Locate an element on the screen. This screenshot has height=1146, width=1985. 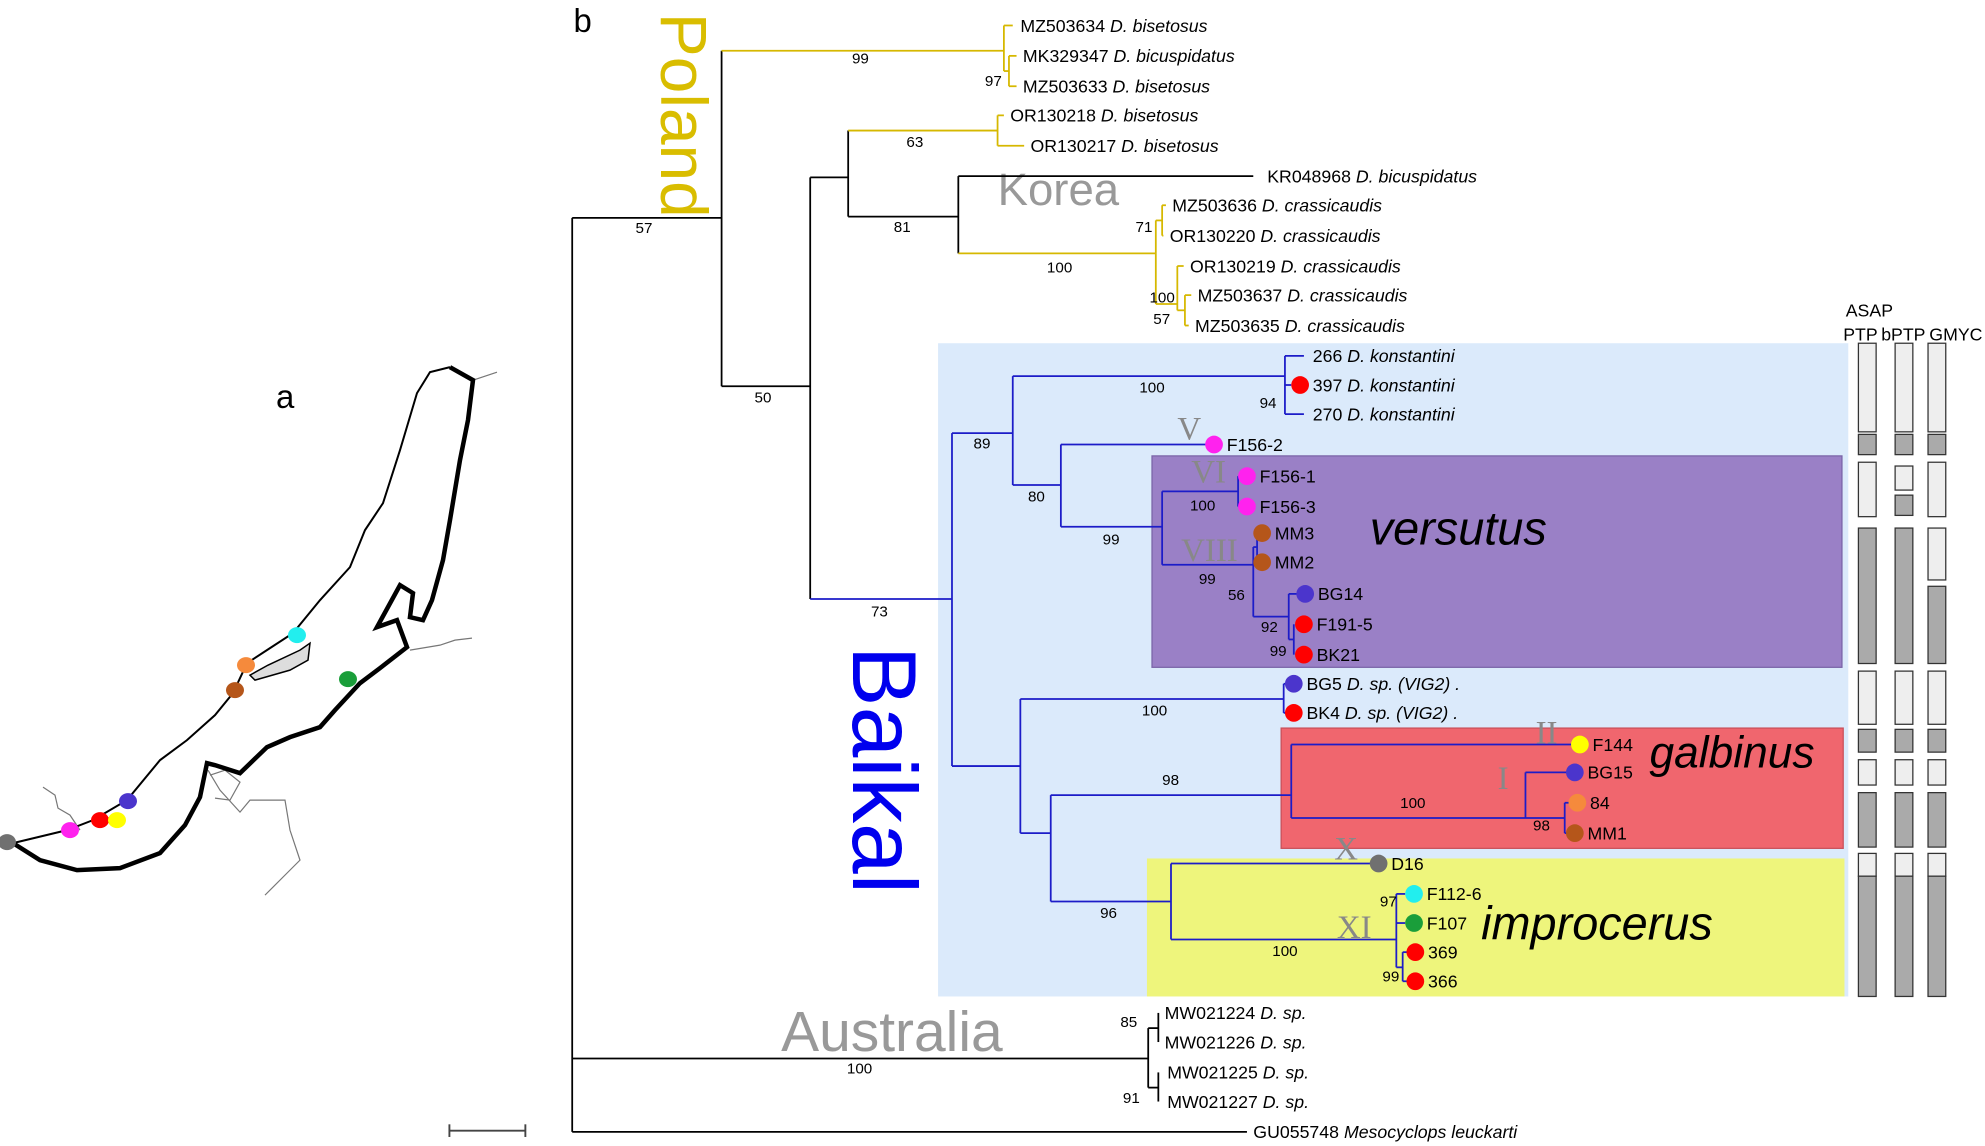
leaf: F191-5 is located at coordinates (1334, 625).